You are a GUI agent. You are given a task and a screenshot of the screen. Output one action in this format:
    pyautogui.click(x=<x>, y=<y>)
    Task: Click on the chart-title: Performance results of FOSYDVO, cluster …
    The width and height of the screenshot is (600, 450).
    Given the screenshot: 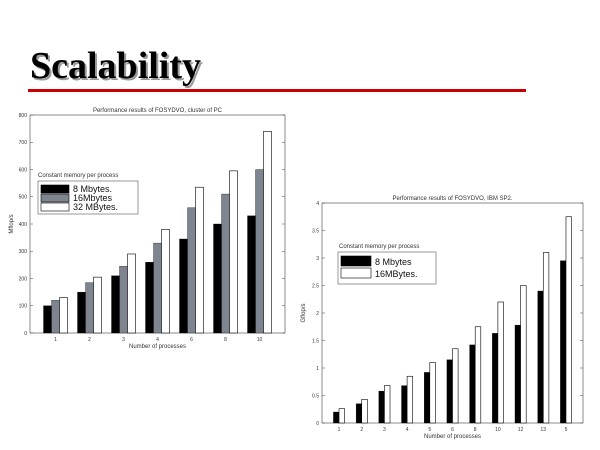 What is the action you would take?
    pyautogui.click(x=158, y=111)
    